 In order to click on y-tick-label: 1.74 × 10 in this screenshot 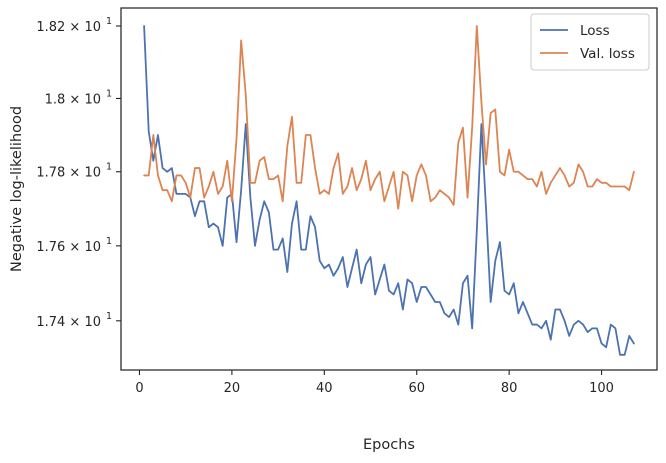, I will do `click(68, 322)`.